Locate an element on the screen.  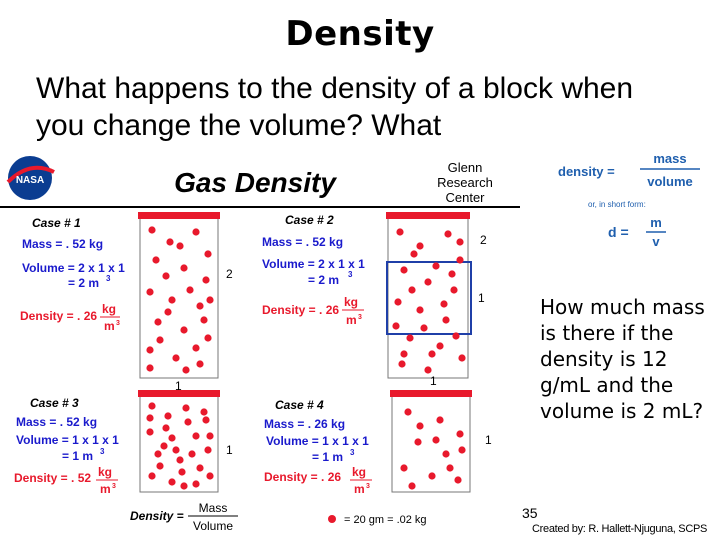
case2-mass: Mass = . 52 kg is located at coordinates (302, 242).